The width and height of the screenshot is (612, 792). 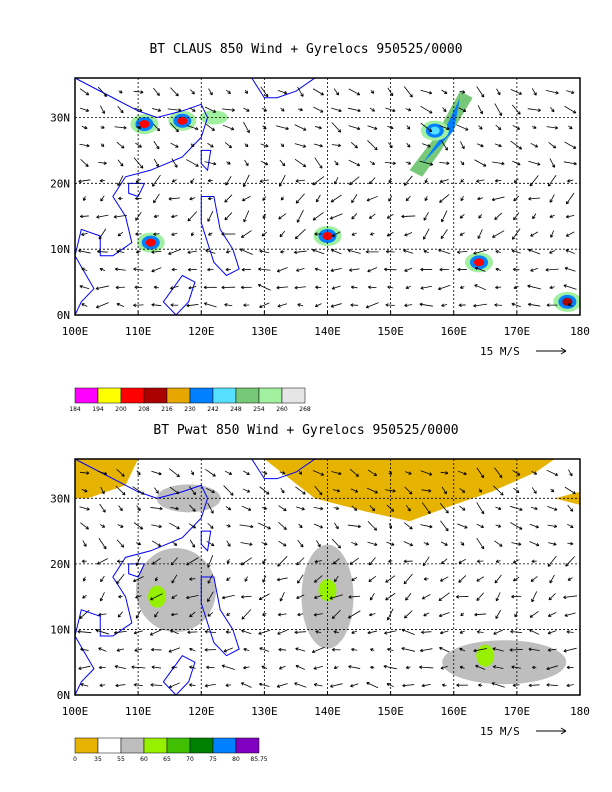 I want to click on vector-scale-arrow, so click(x=551, y=351).